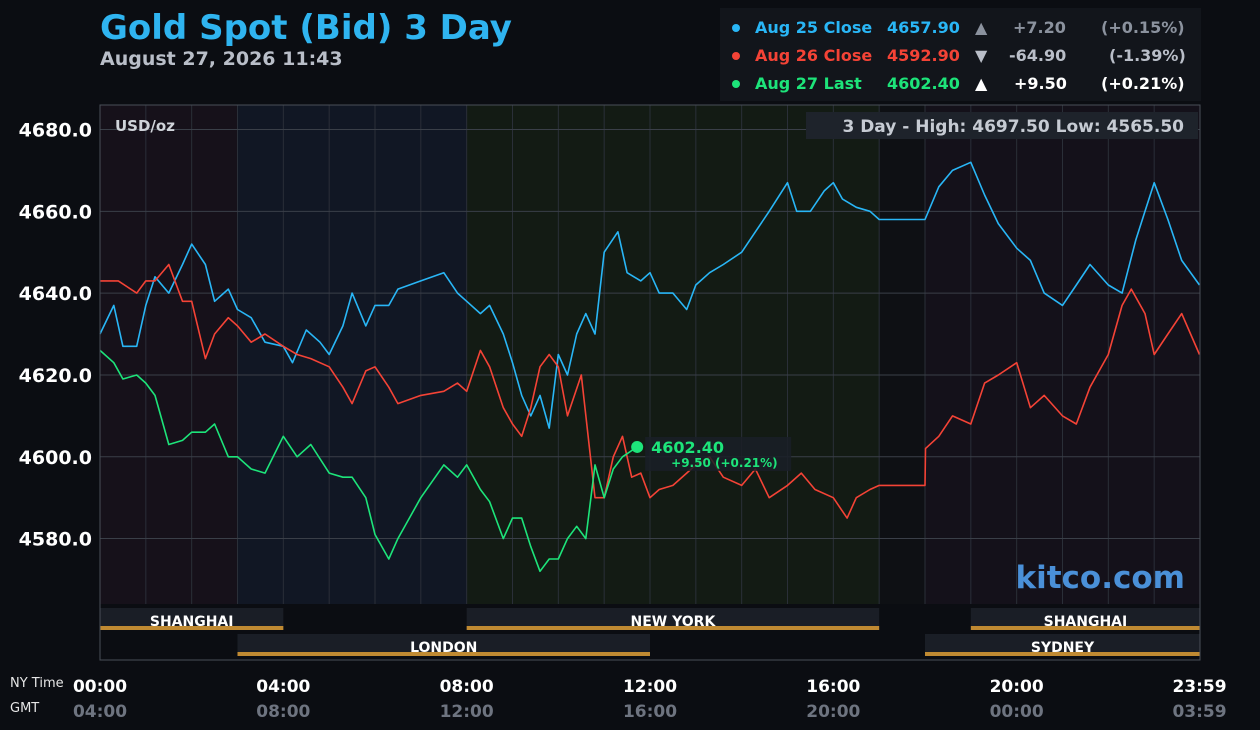  What do you see at coordinates (1017, 687) in the screenshot?
I see `x-tick-label-ny: 20:00` at bounding box center [1017, 687].